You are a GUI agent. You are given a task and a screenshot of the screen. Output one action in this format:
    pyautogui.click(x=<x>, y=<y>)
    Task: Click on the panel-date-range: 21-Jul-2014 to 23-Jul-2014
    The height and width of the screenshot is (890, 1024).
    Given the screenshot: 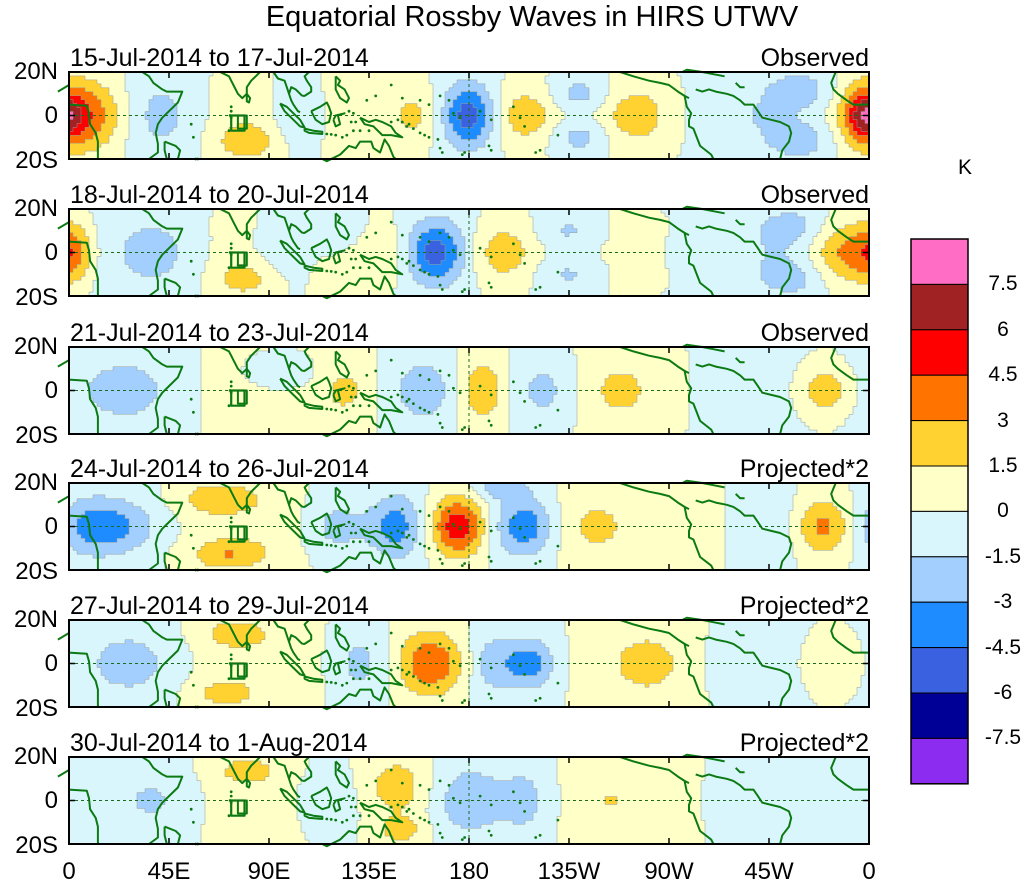 What is the action you would take?
    pyautogui.click(x=219, y=333)
    